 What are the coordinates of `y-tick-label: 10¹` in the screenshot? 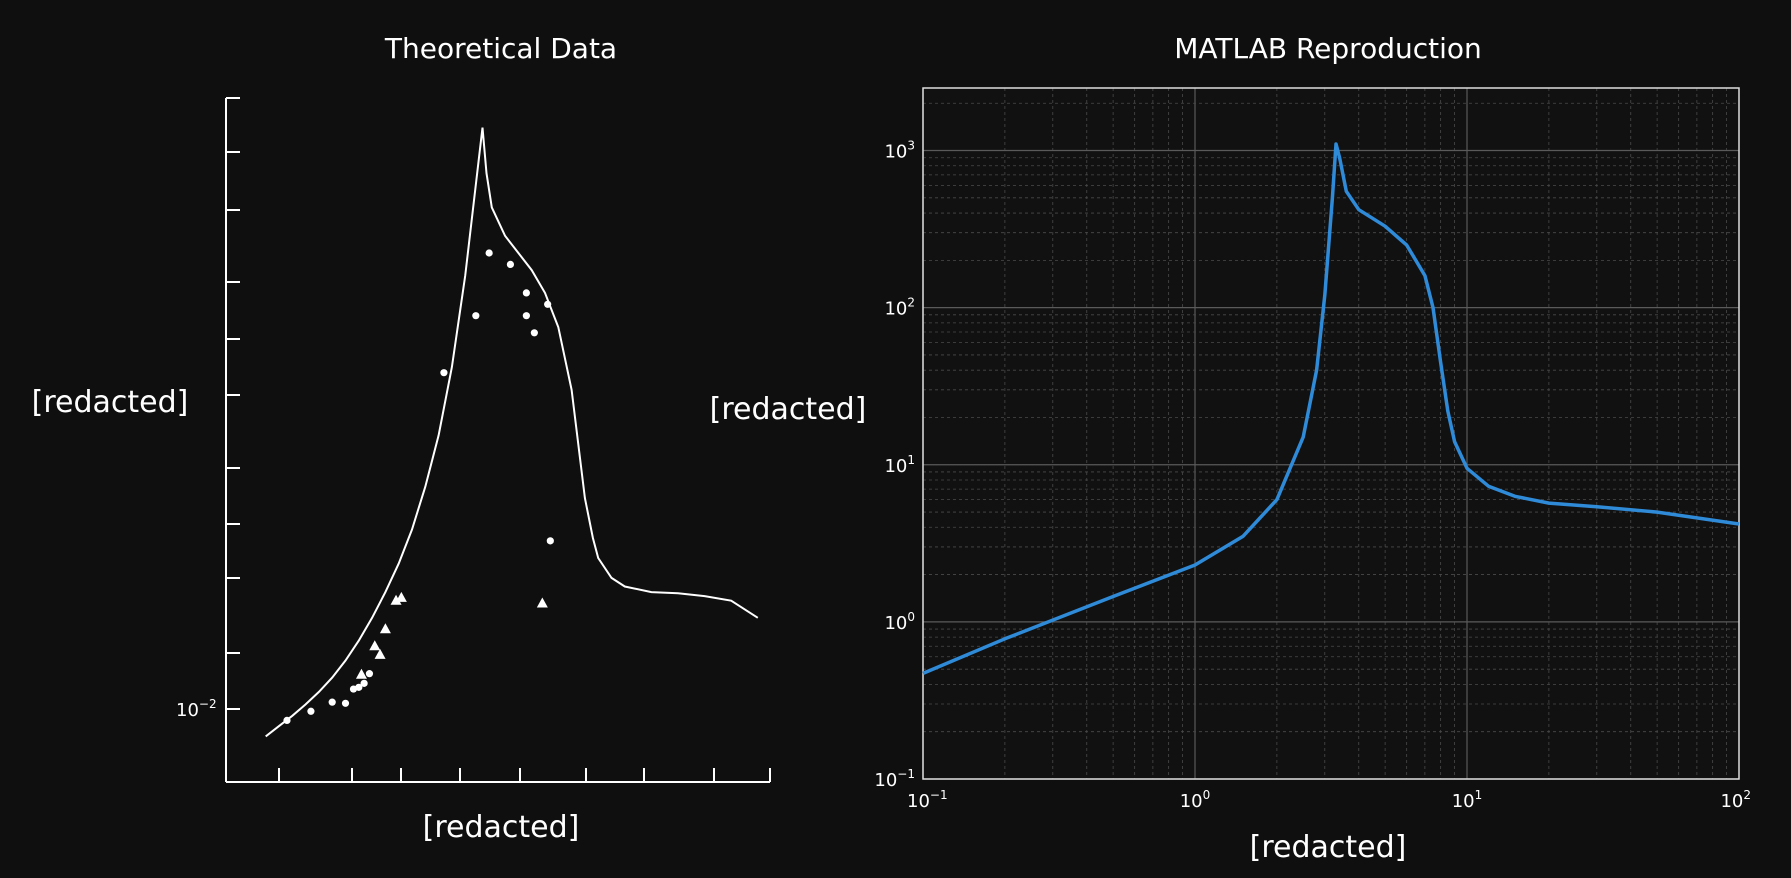 It's located at (899, 465).